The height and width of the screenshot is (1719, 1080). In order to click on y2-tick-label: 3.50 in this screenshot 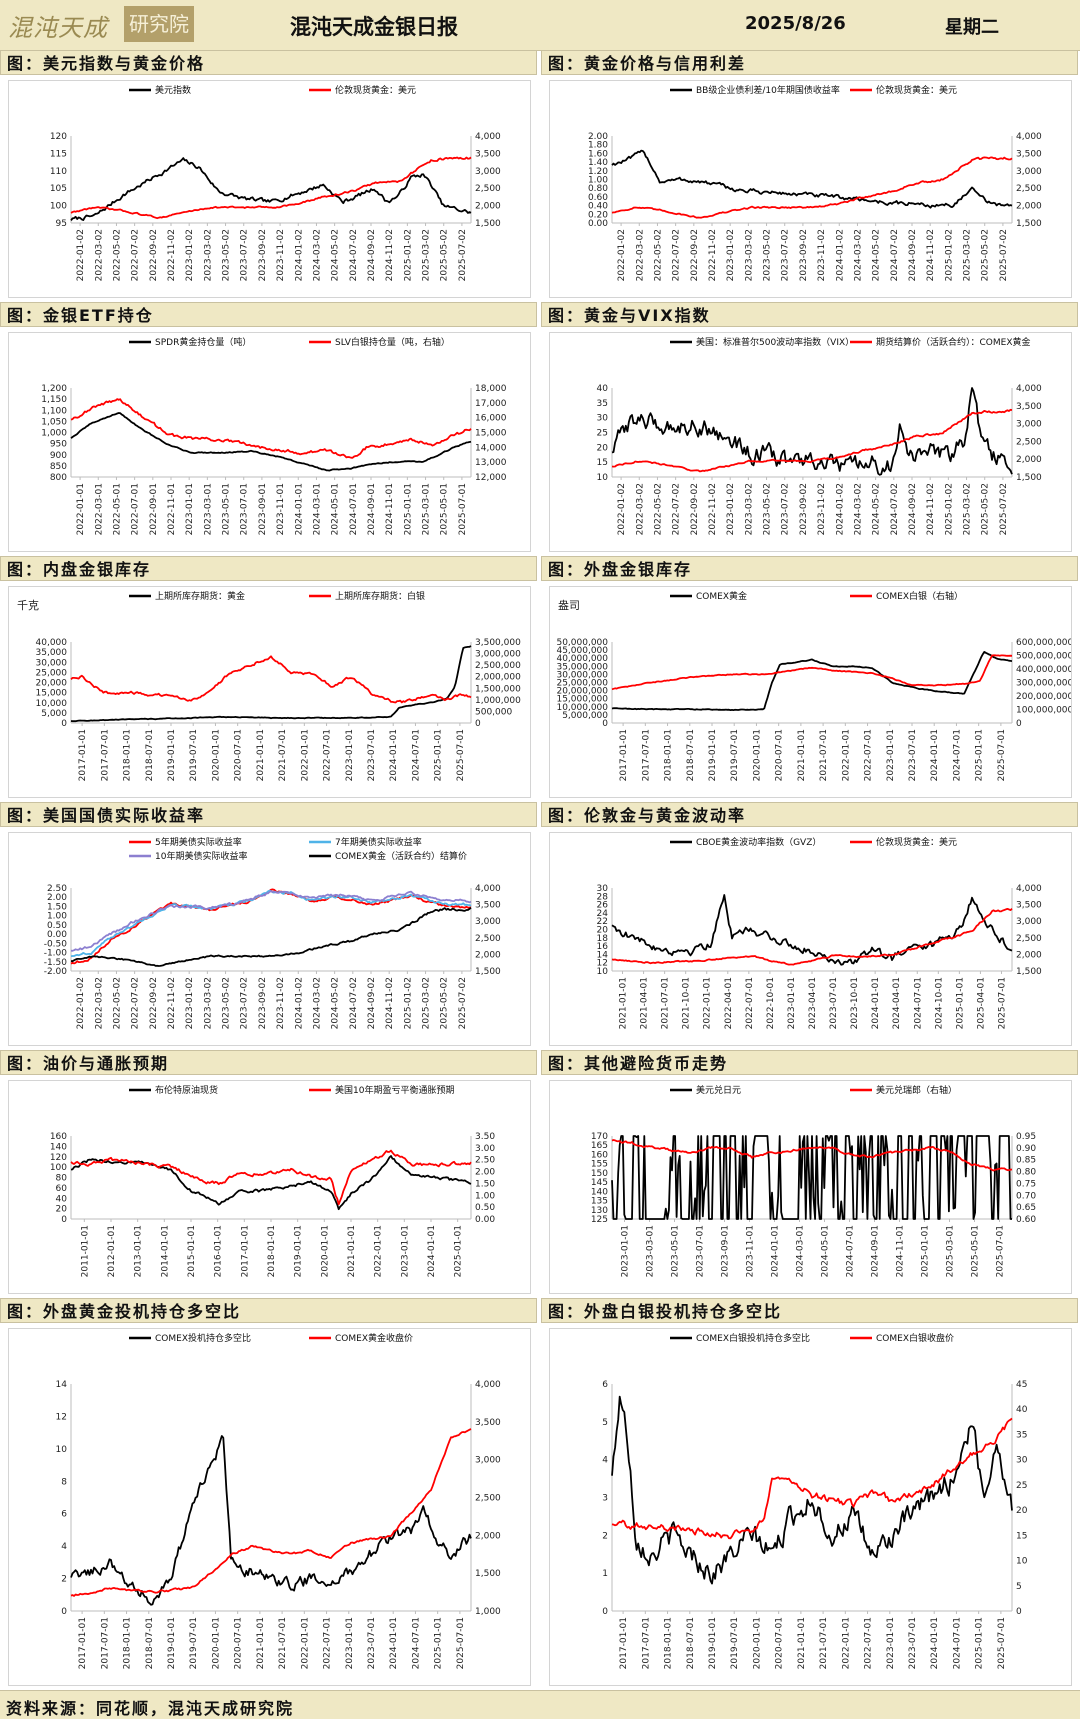, I will do `click(485, 1137)`.